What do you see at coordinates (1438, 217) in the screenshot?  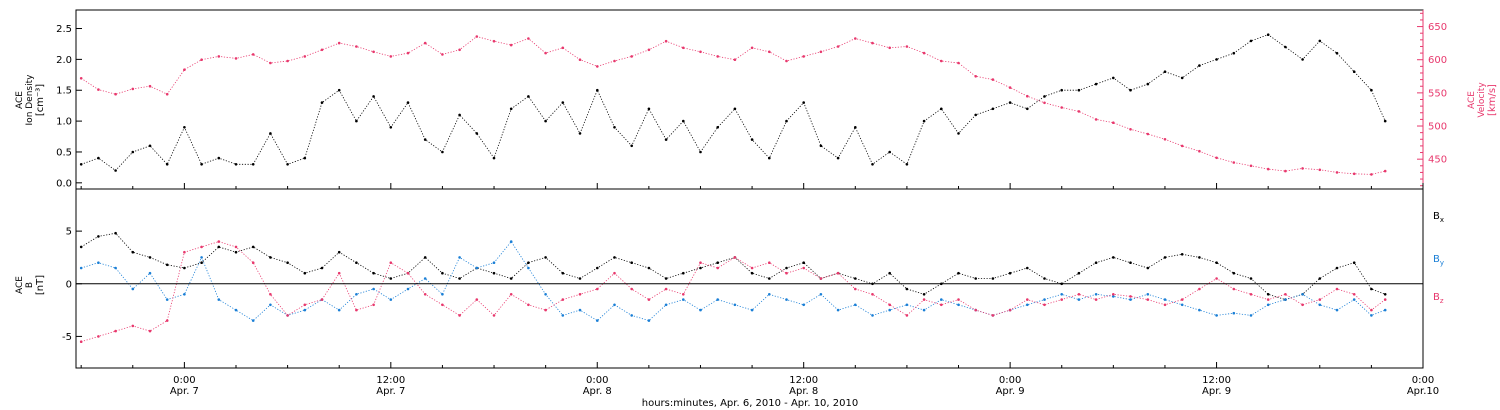 I see `legend-bx: Bx` at bounding box center [1438, 217].